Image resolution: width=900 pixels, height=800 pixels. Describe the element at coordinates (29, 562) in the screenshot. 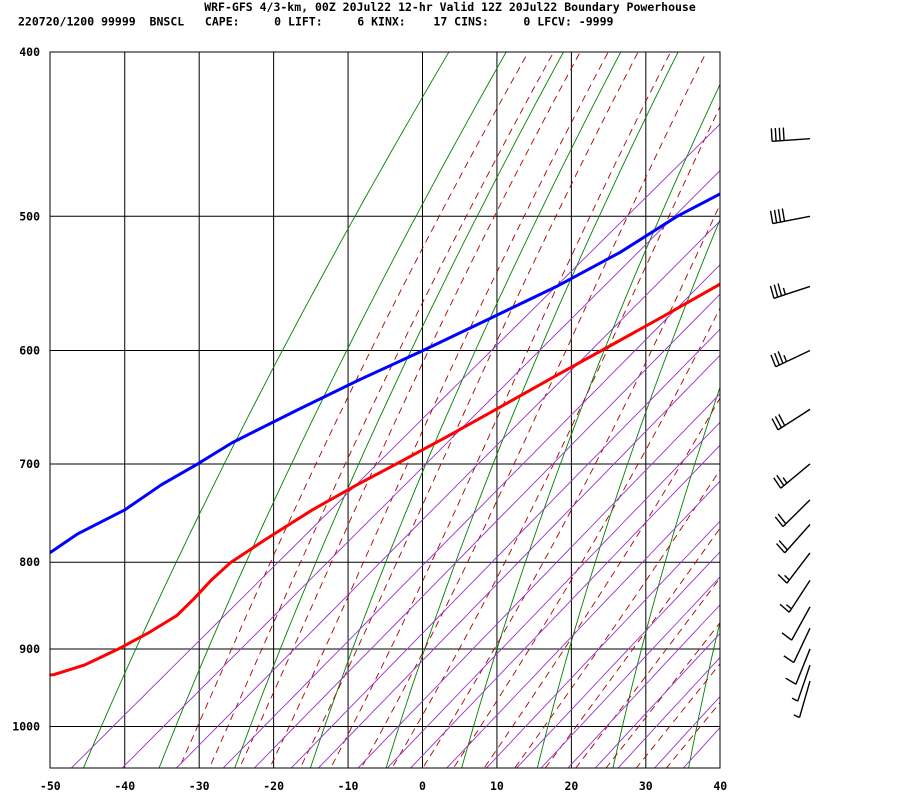

I see `pressure-tick-label: 800` at that location.